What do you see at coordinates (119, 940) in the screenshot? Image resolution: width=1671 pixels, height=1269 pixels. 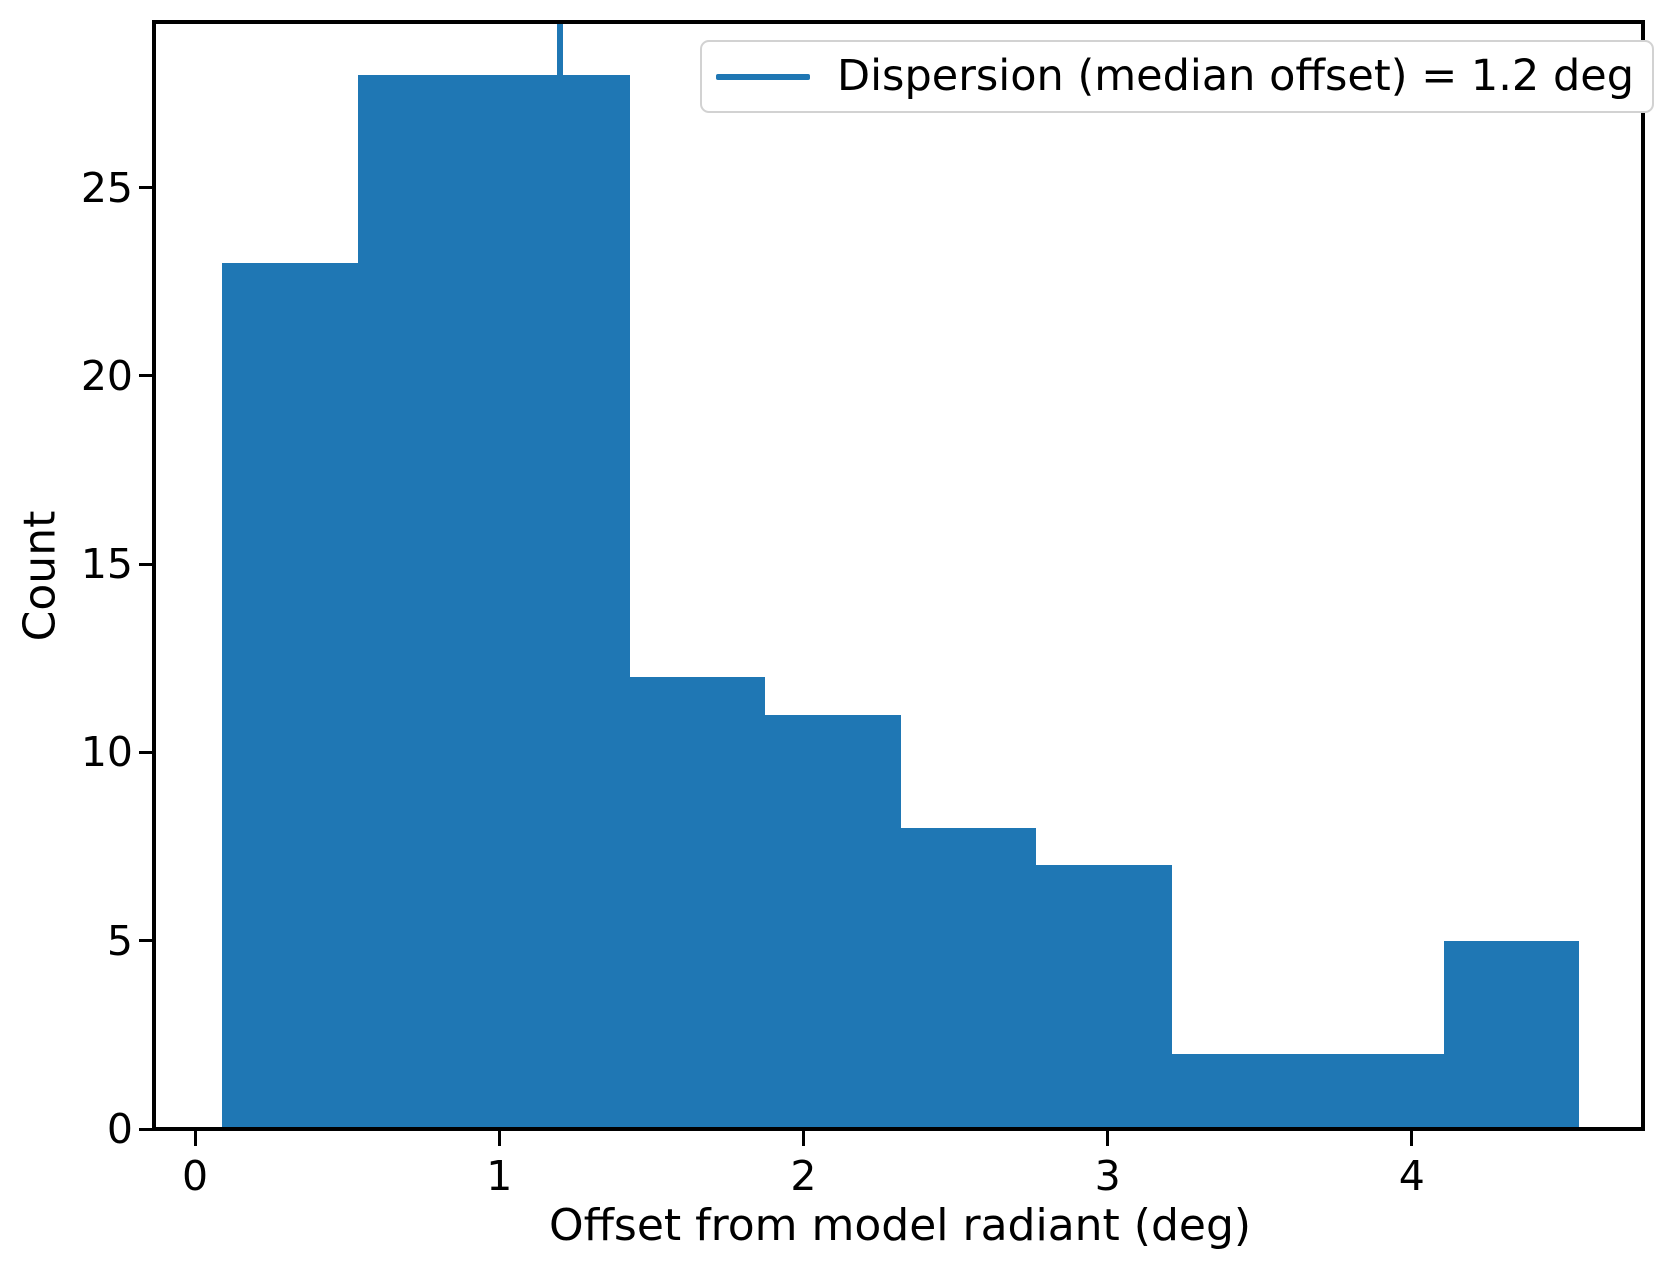 I see `y-tick-label: 5` at bounding box center [119, 940].